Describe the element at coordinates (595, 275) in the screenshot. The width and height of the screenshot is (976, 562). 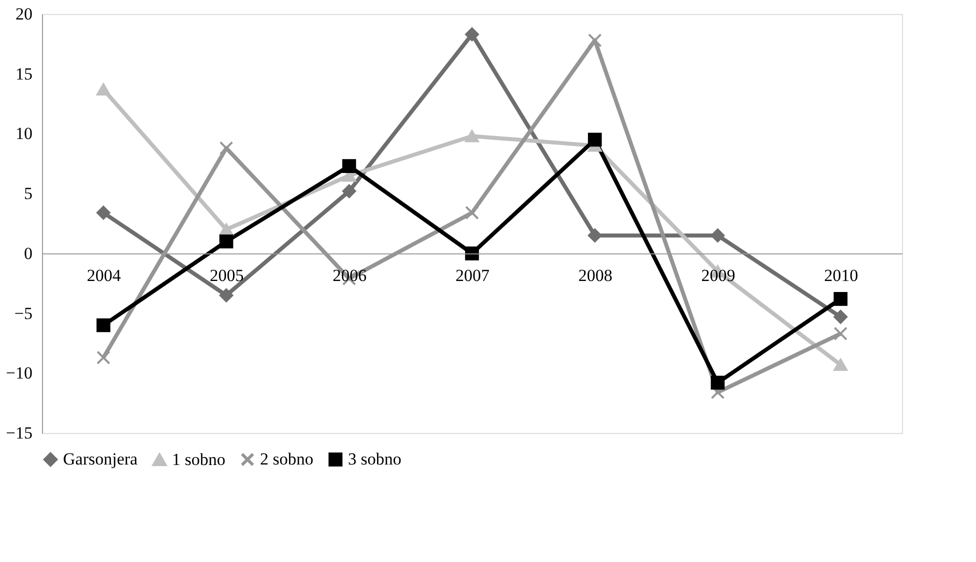
I see `x-tick-label: 2008` at that location.